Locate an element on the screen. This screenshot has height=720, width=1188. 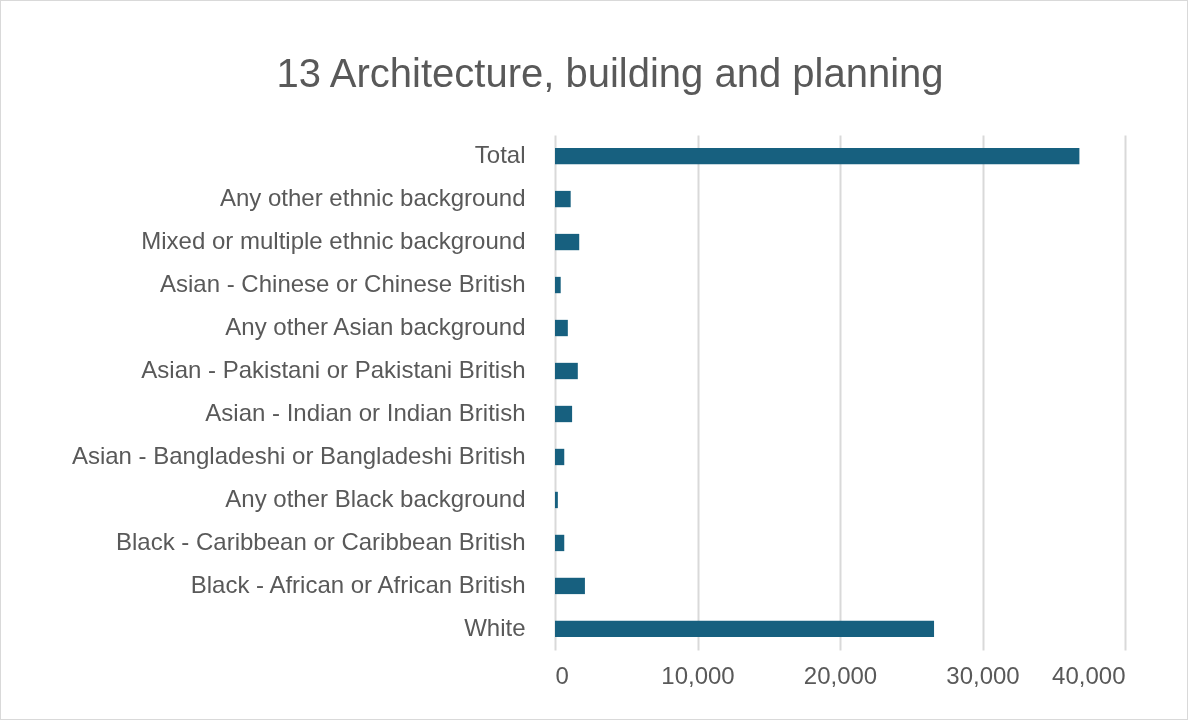
y-tick-label: Black - Caribbean or Caribbean British is located at coordinates (320, 541).